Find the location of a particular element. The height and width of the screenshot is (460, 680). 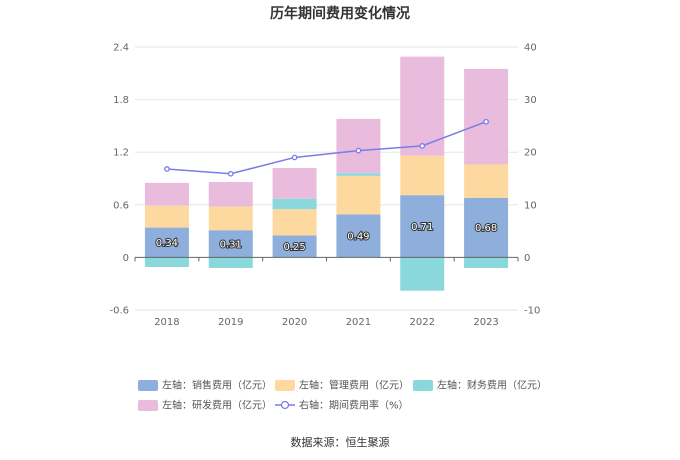

left-axis: -0.6 0 0.6 1.2 1.8 2.4 is located at coordinates (119, 180).